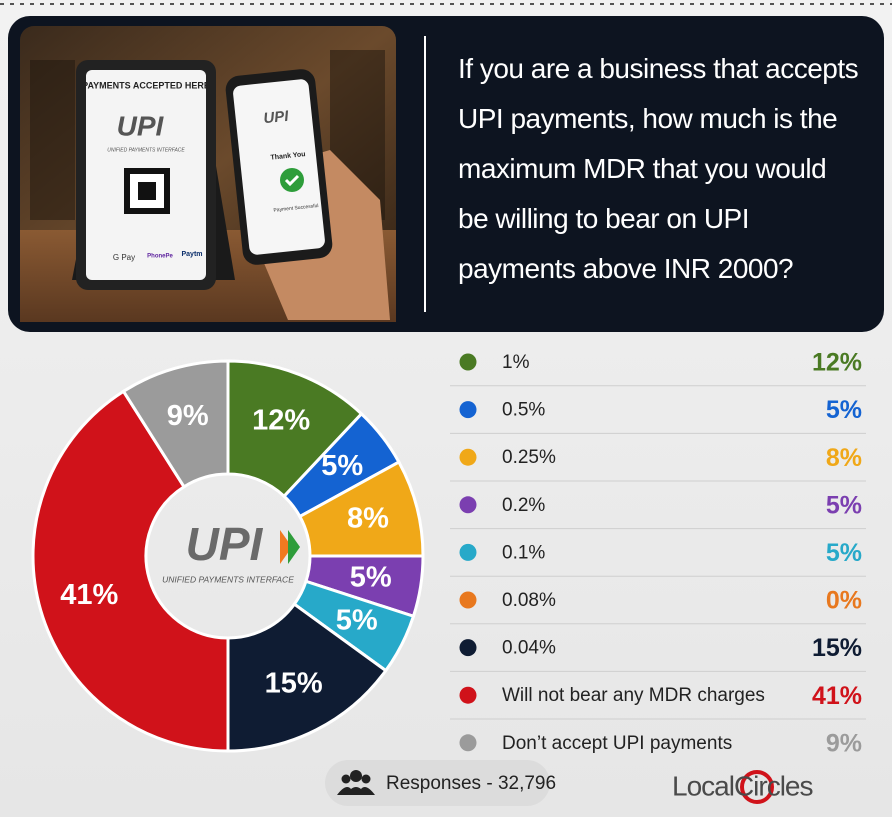 The width and height of the screenshot is (892, 817). Describe the element at coordinates (529, 600) in the screenshot. I see `legend-label: 0.08%` at that location.